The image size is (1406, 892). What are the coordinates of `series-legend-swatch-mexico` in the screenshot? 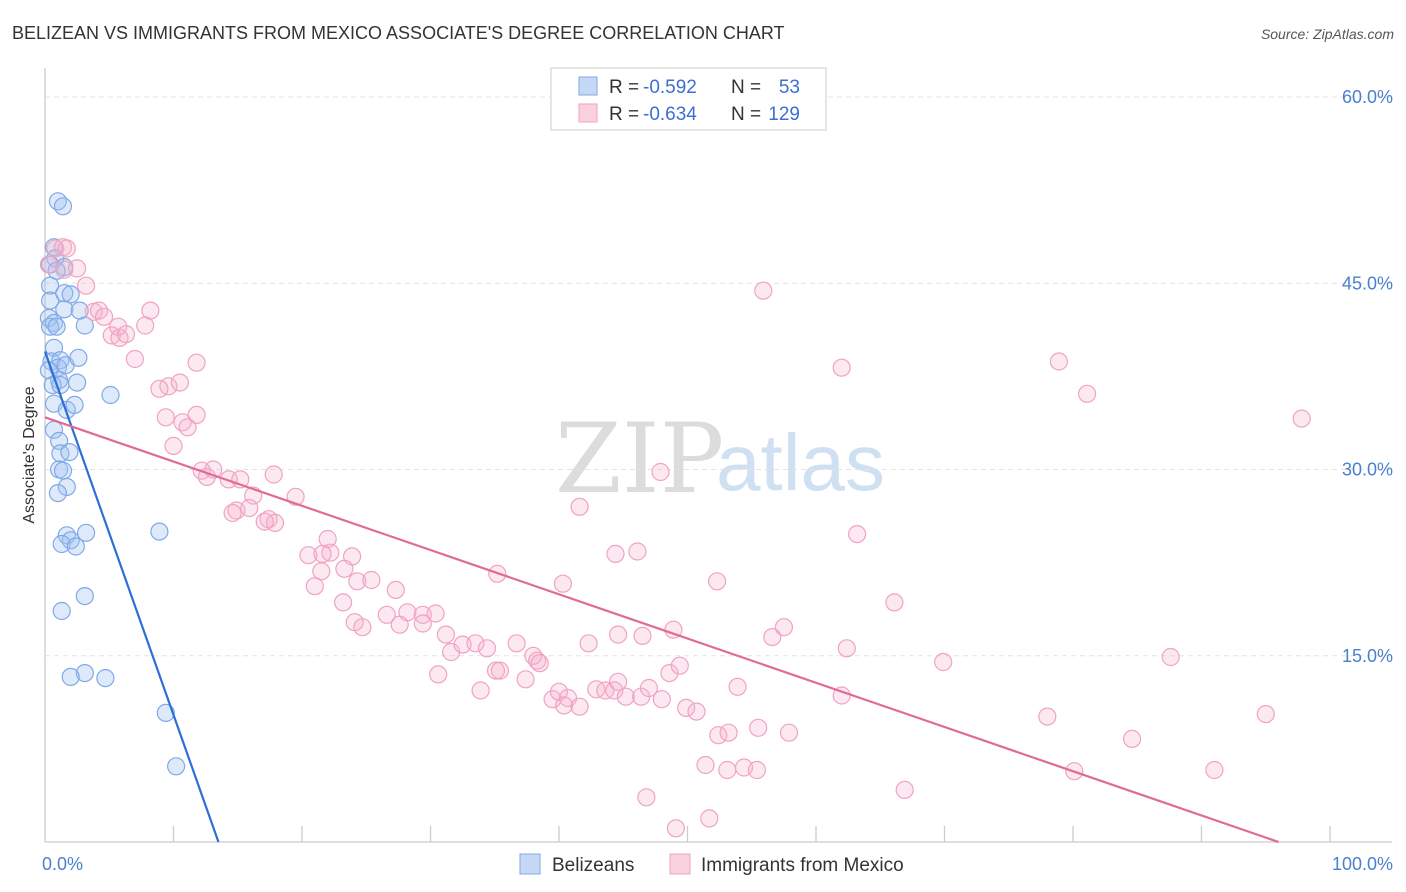 It's located at (680, 864).